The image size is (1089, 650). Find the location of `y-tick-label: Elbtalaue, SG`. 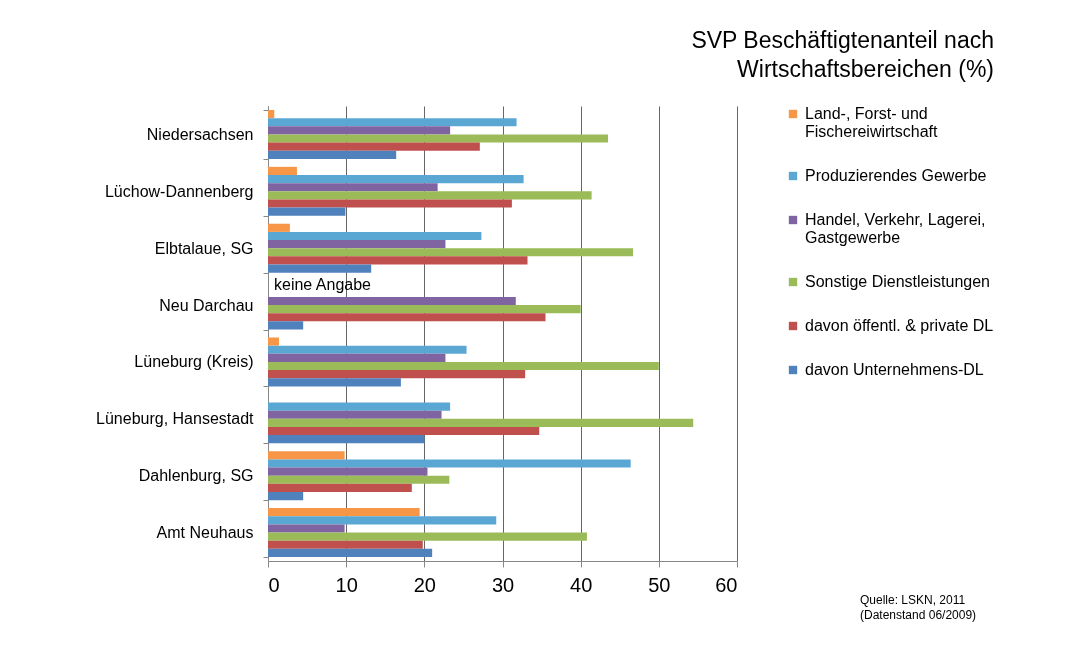

y-tick-label: Elbtalaue, SG is located at coordinates (204, 248).